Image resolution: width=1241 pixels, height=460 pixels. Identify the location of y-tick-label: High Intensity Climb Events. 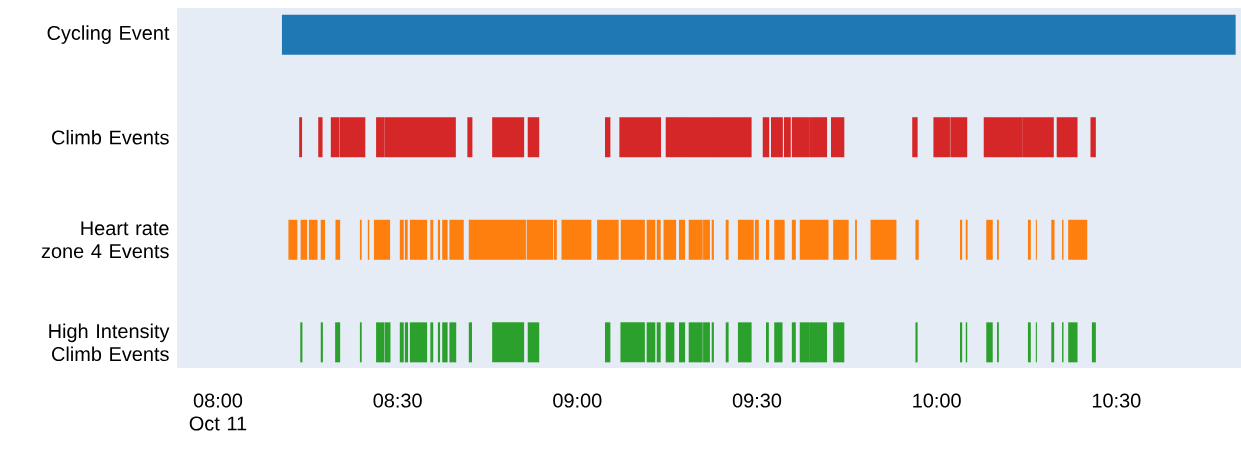
(109, 342).